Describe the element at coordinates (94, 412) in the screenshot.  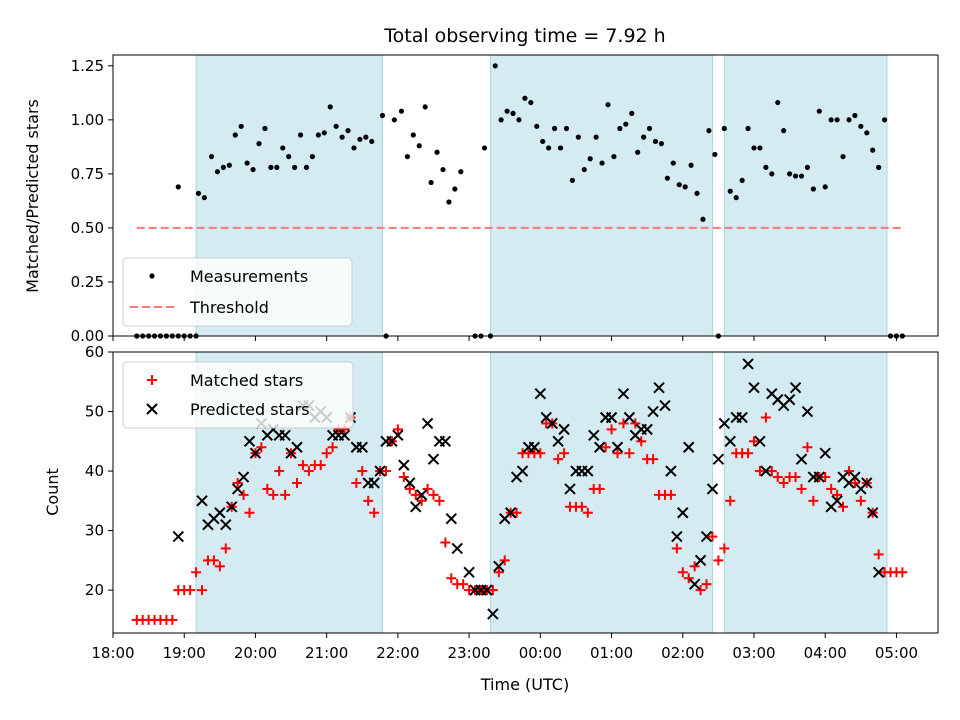
I see `bottom-ytick-label-3: 50` at that location.